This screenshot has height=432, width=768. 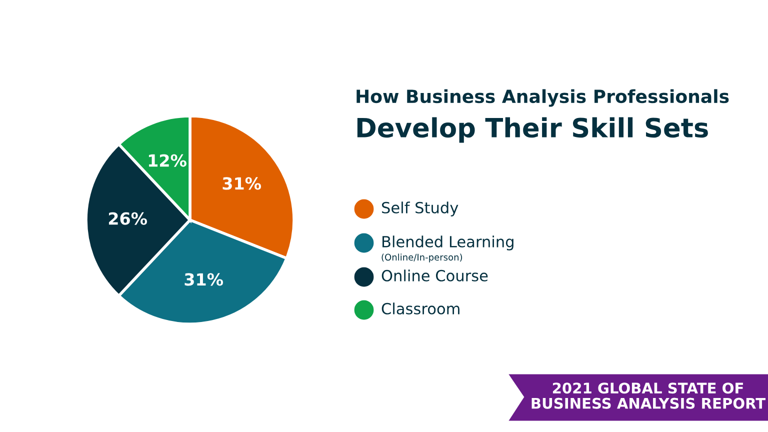 I want to click on chart-subtitle: Develop Their Skill Sets, so click(x=532, y=130).